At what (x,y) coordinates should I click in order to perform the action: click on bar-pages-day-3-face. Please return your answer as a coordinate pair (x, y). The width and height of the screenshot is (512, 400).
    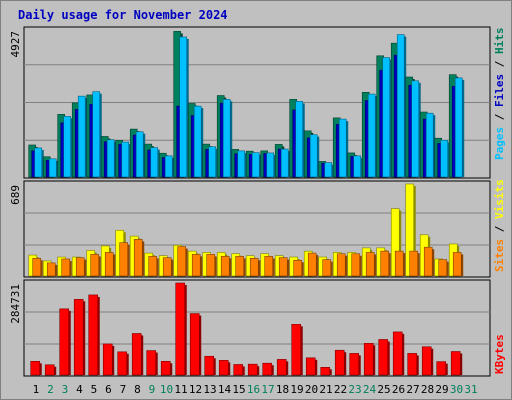
    Looking at the image, I should click on (67, 147).